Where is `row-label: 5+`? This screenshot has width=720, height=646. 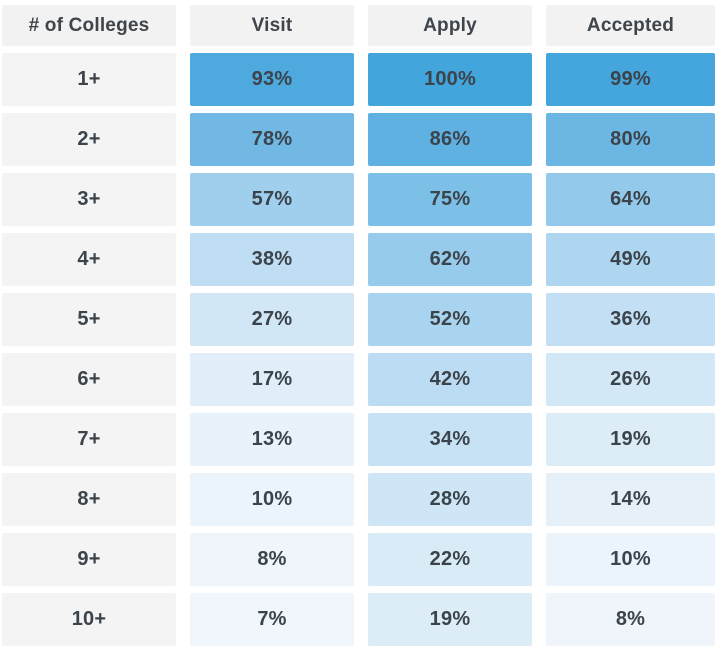
row-label: 5+ is located at coordinates (89, 319).